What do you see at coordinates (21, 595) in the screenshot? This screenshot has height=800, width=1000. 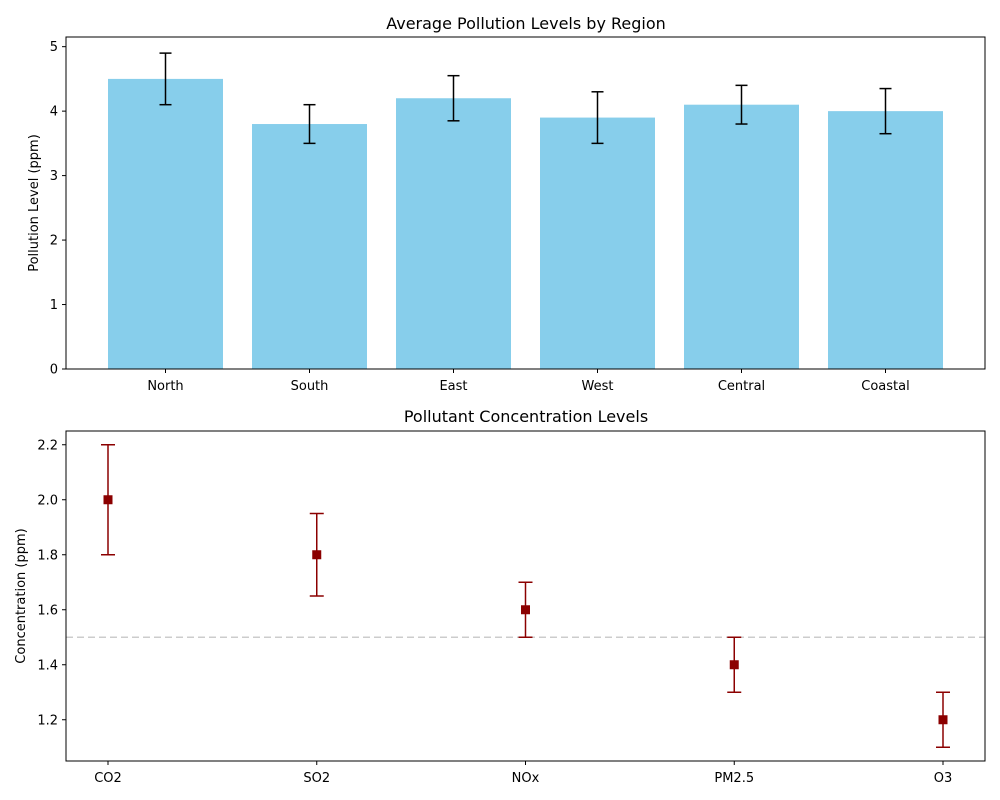 I see `y-axis-label: Concentration (ppm)` at bounding box center [21, 595].